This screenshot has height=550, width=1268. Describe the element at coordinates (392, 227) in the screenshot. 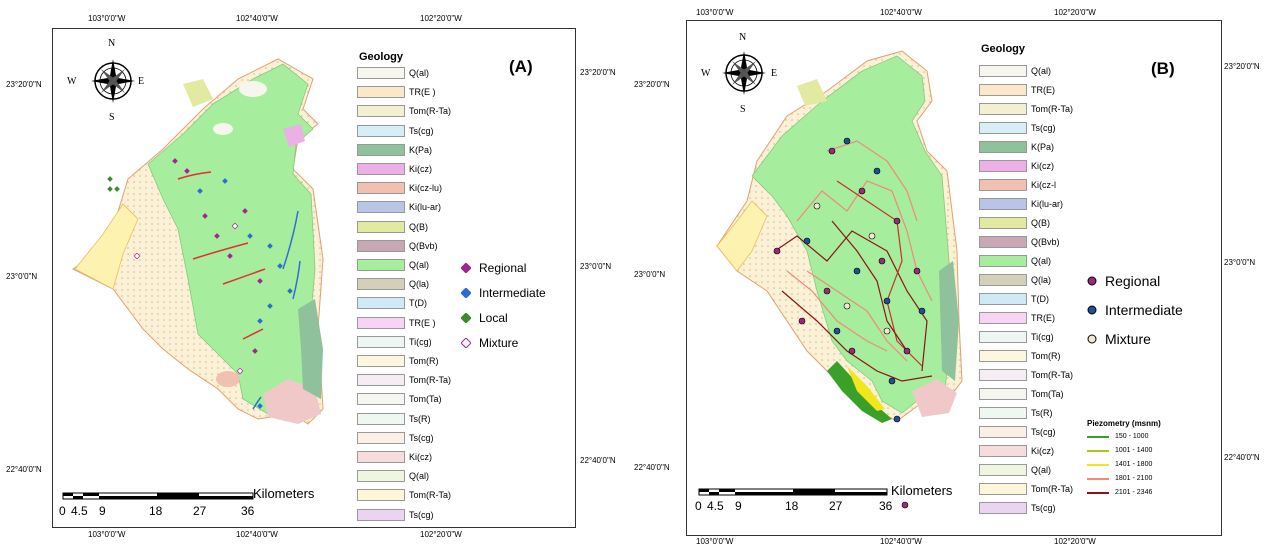

I see `legend-row: Q(B)` at that location.